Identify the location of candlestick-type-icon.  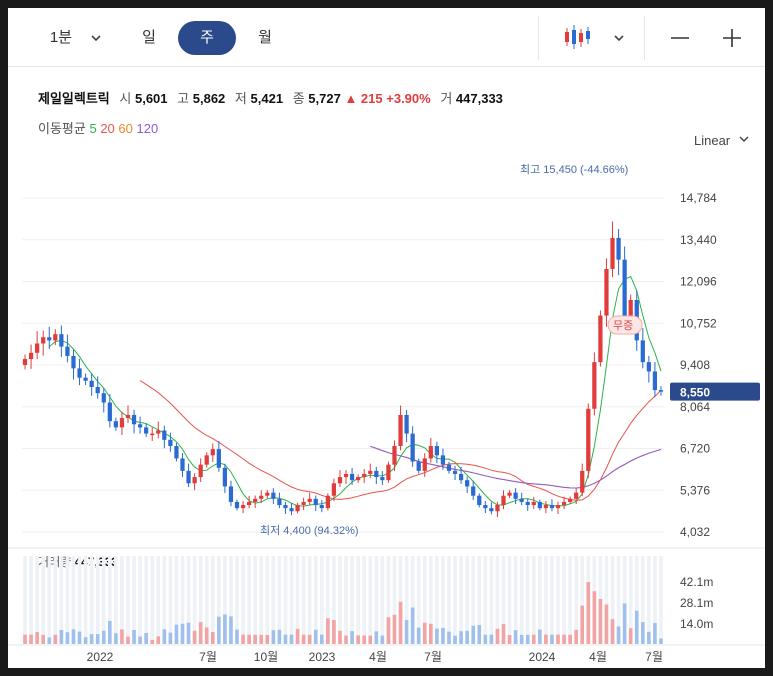
(578, 37).